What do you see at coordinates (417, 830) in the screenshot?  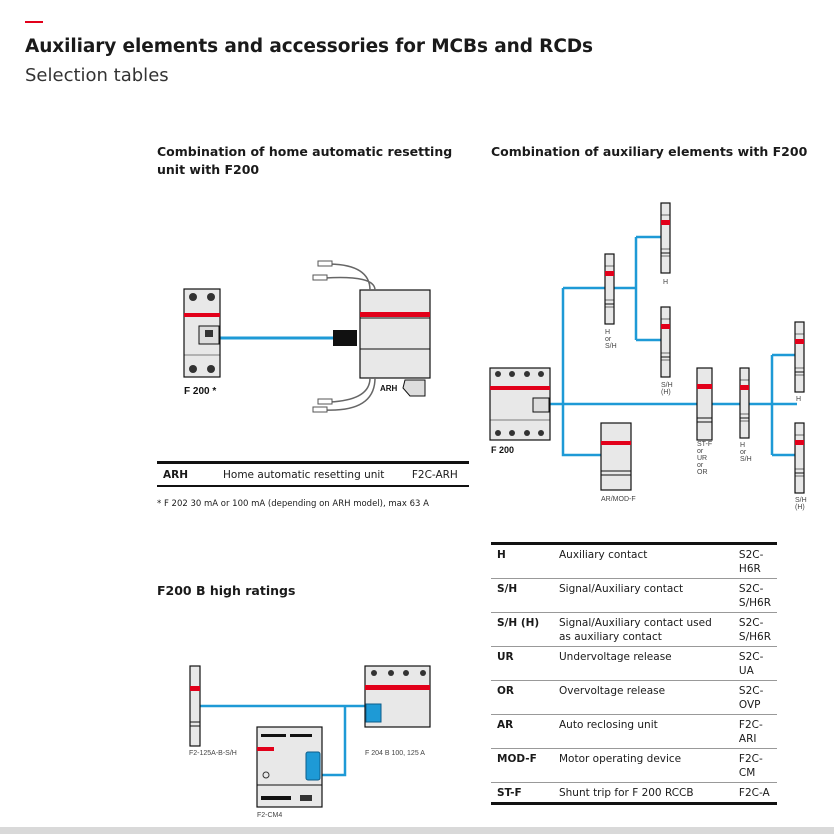 I see `footer-bar` at bounding box center [417, 830].